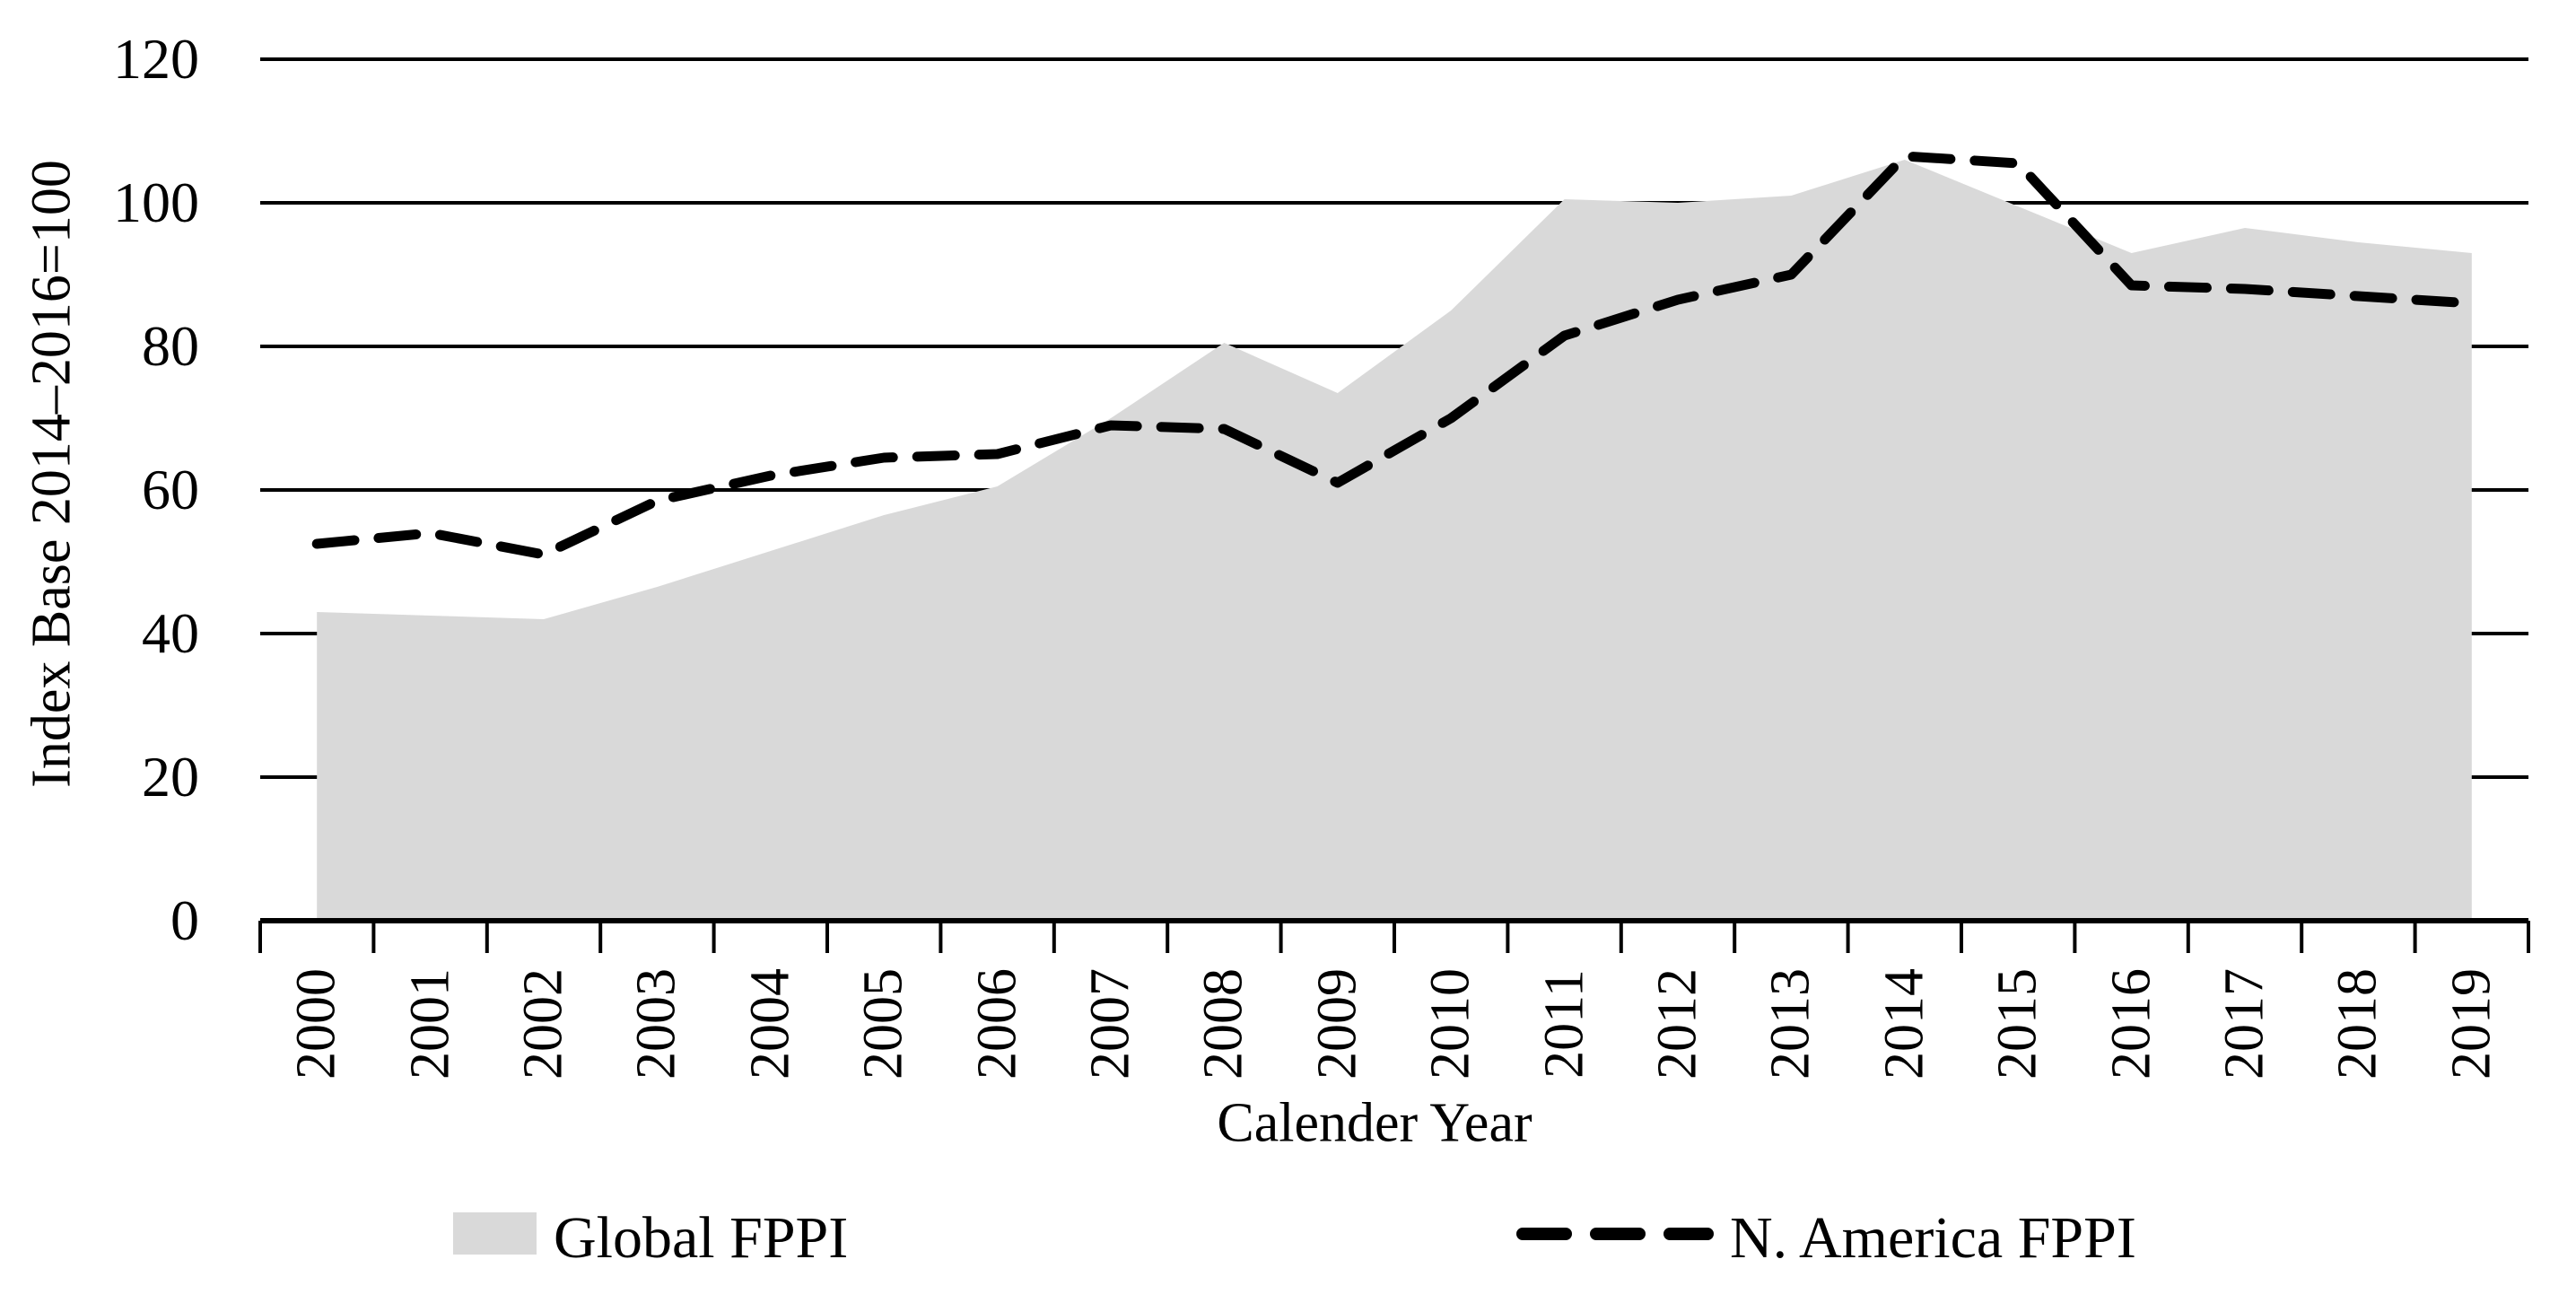  What do you see at coordinates (997, 1024) in the screenshot?
I see `x-axis-tick-label-2006: 2006` at bounding box center [997, 1024].